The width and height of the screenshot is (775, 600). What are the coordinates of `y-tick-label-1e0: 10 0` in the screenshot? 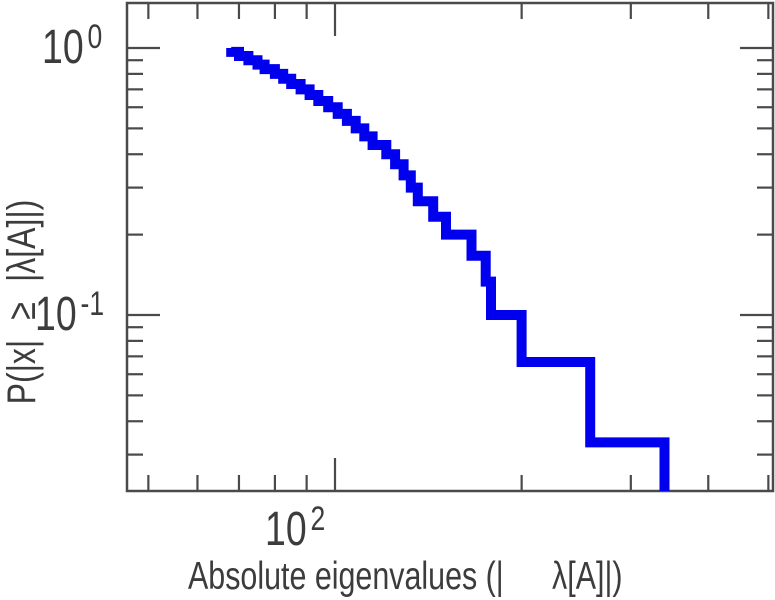 It's located at (72, 47).